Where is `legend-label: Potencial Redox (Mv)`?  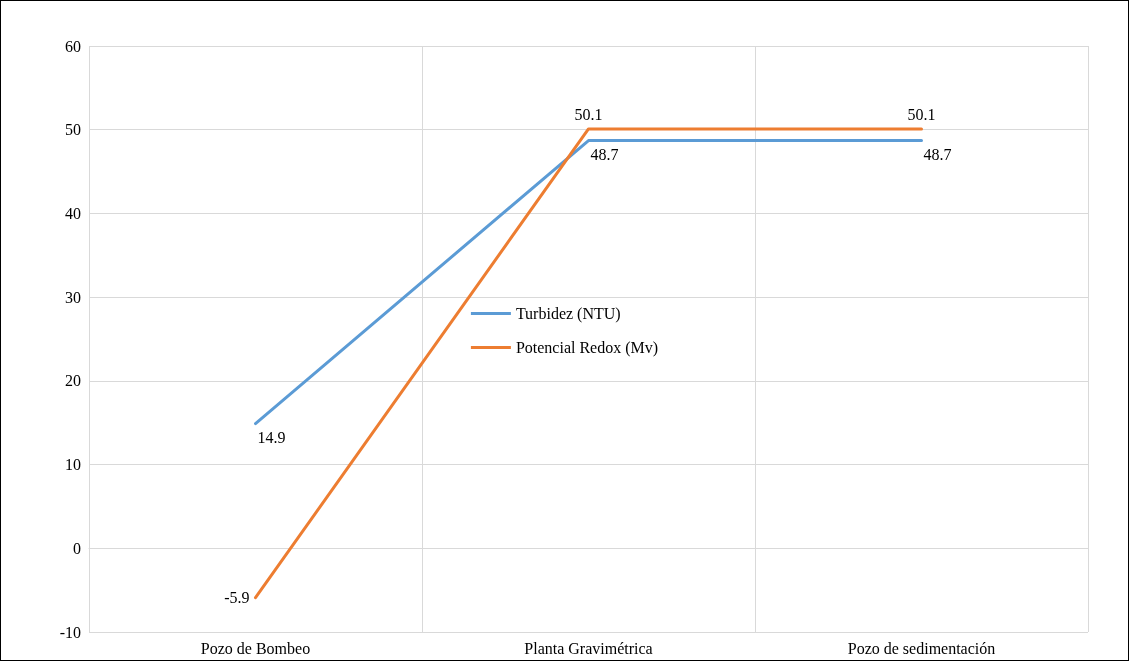 legend-label: Potencial Redox (Mv) is located at coordinates (587, 348).